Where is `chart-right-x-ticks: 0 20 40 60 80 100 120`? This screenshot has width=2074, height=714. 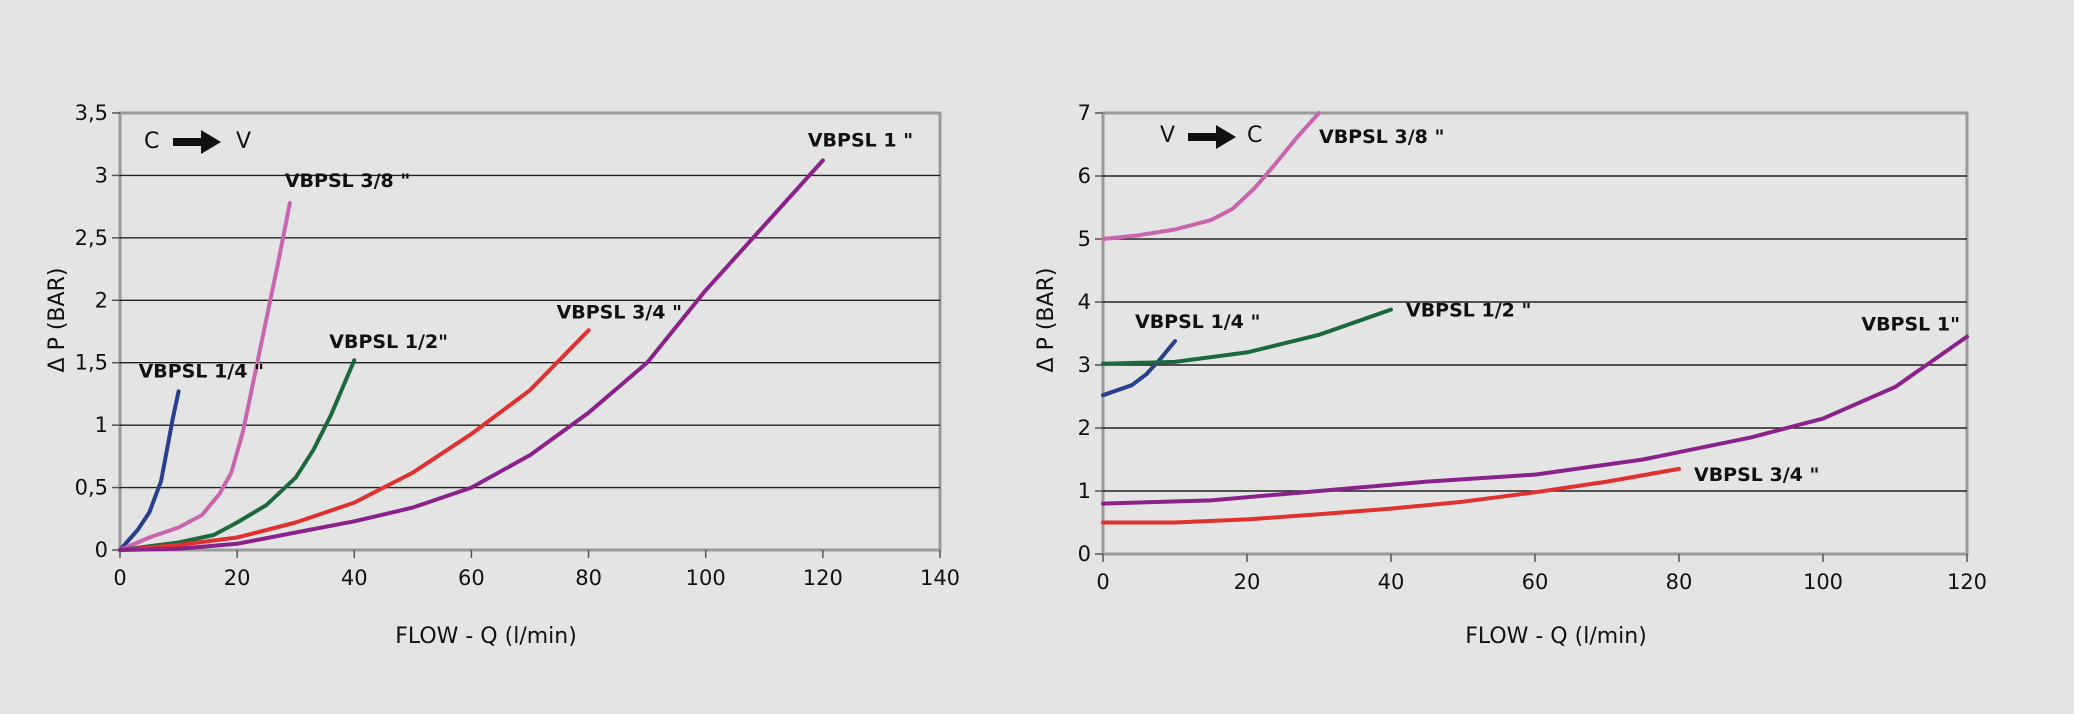 chart-right-x-ticks: 0 20 40 60 80 100 120 is located at coordinates (1541, 574).